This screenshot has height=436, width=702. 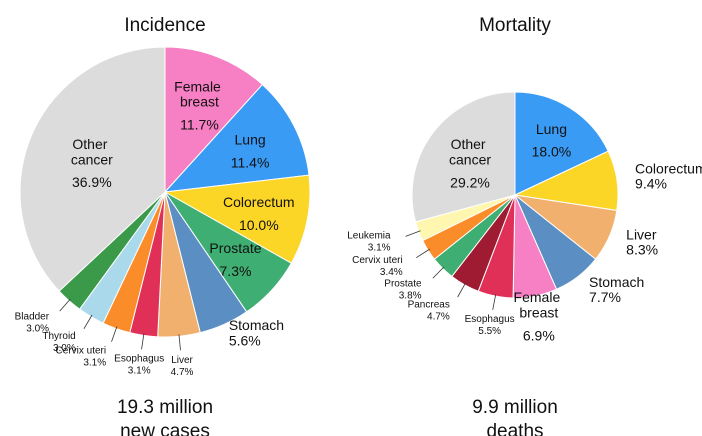 I want to click on caption: 19.3 million, so click(x=165, y=407).